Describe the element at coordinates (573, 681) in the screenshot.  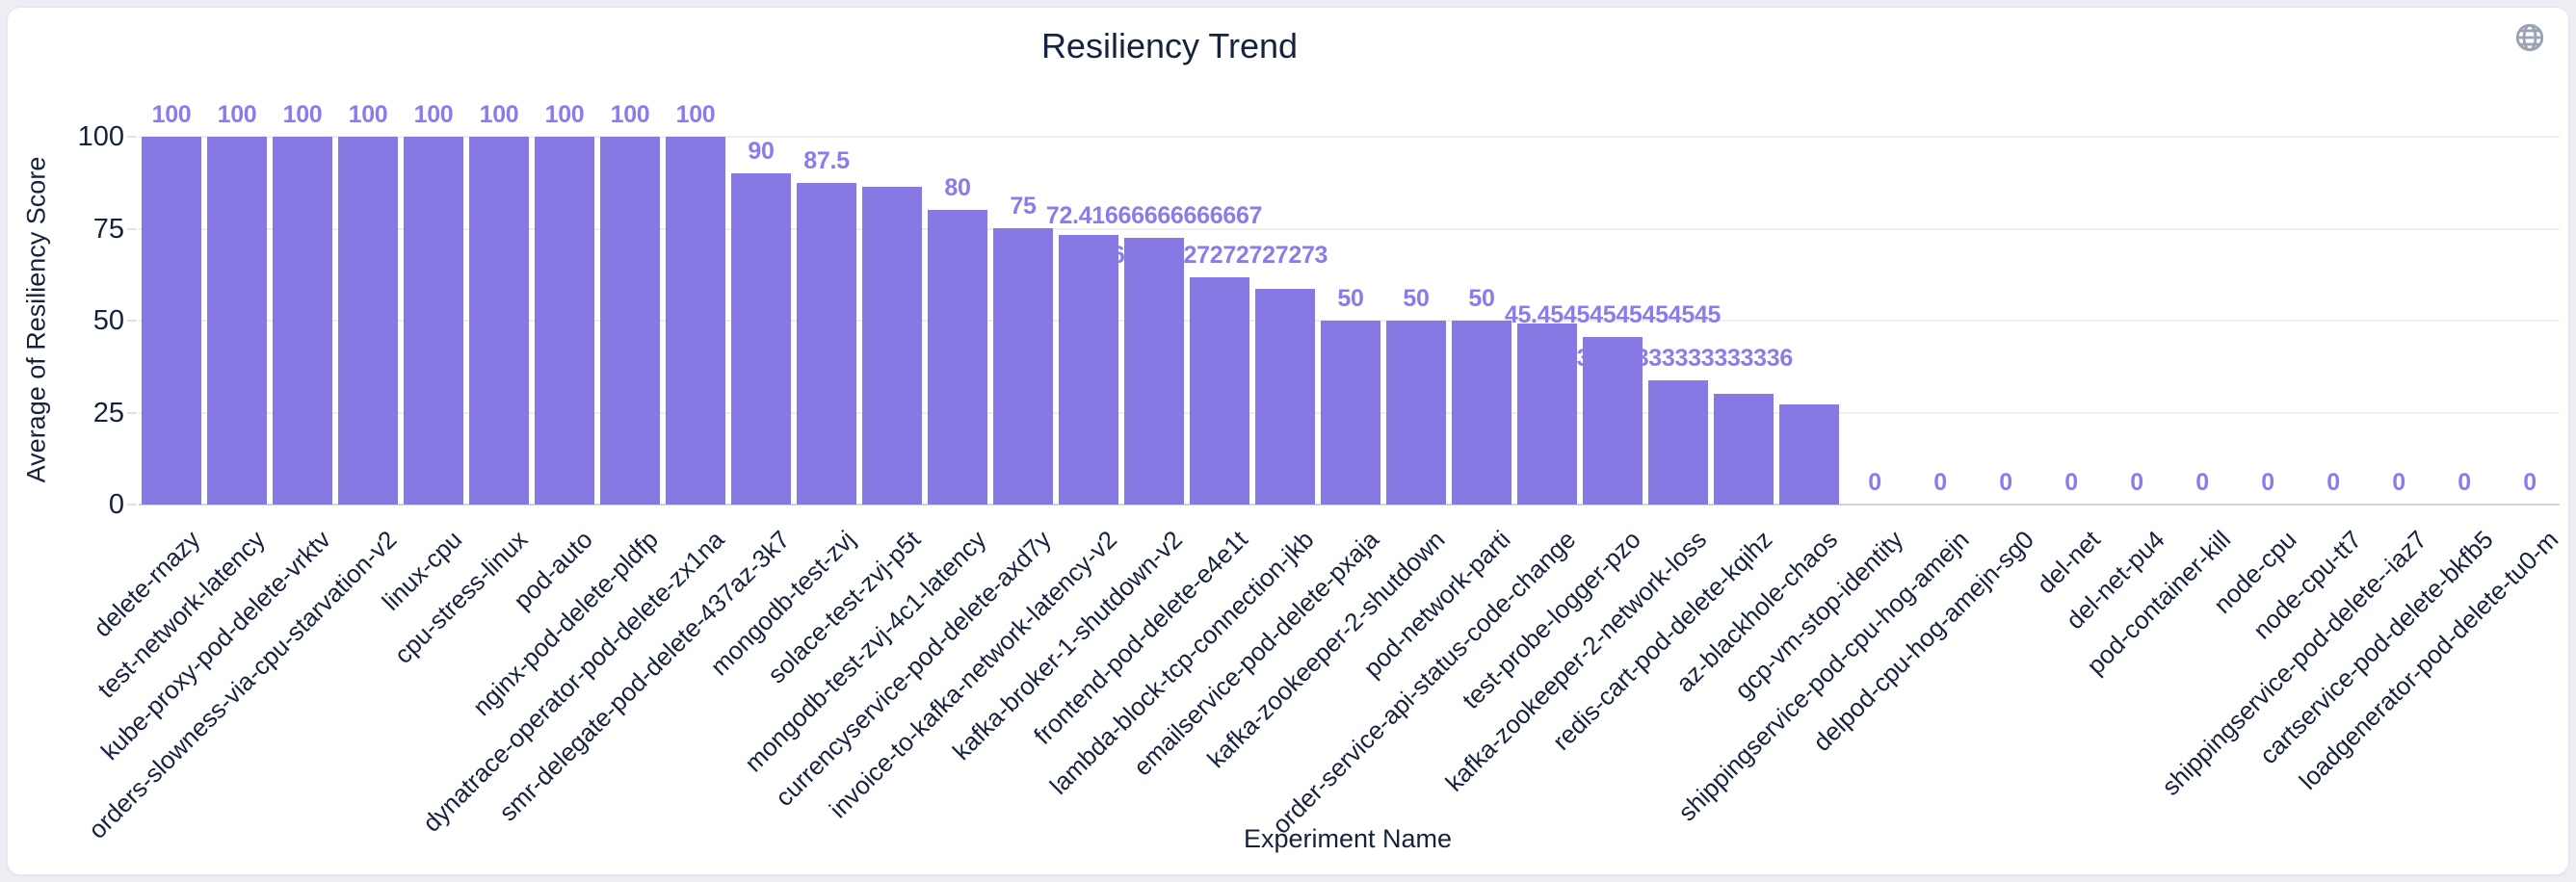
I see `x-tick-label: dynatrace-operator-pod-delete-zx1na` at that location.